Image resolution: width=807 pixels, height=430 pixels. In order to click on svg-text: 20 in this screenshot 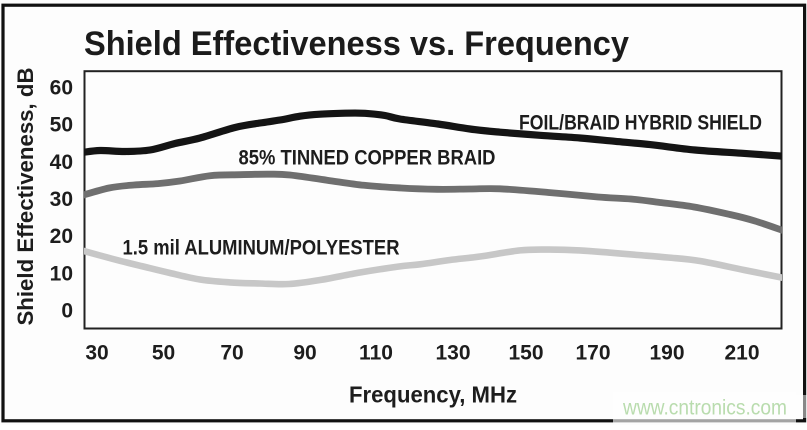, I will do `click(61, 236)`.